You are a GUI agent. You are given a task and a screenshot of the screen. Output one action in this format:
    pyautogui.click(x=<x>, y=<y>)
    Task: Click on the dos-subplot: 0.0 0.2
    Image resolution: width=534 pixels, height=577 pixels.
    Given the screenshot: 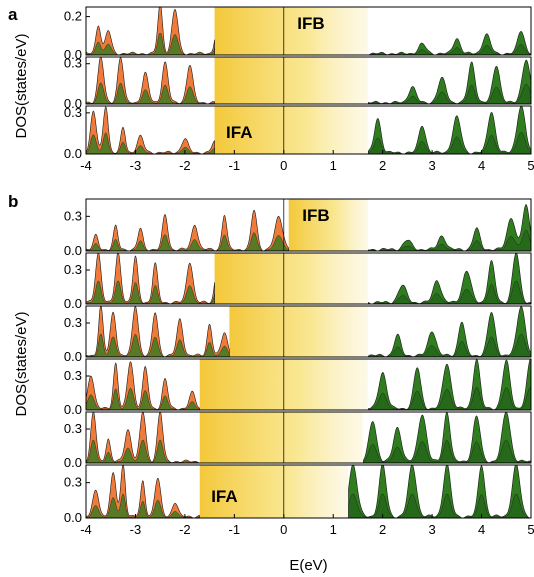 What is the action you would take?
    pyautogui.click(x=298, y=34)
    